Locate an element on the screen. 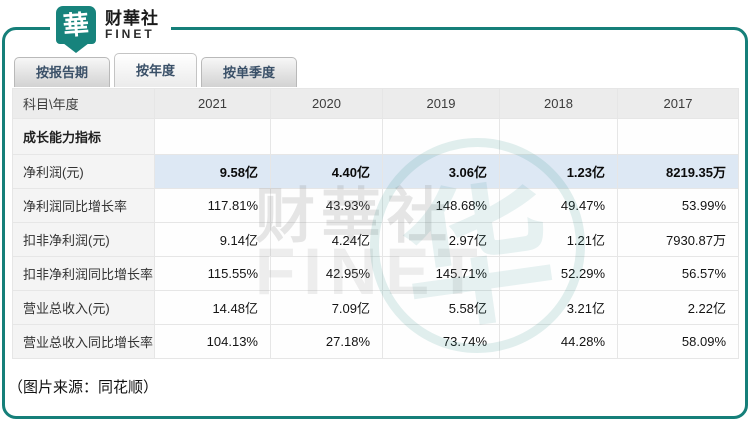 This screenshot has width=752, height=443. cell-value: 145.71% is located at coordinates (441, 273).